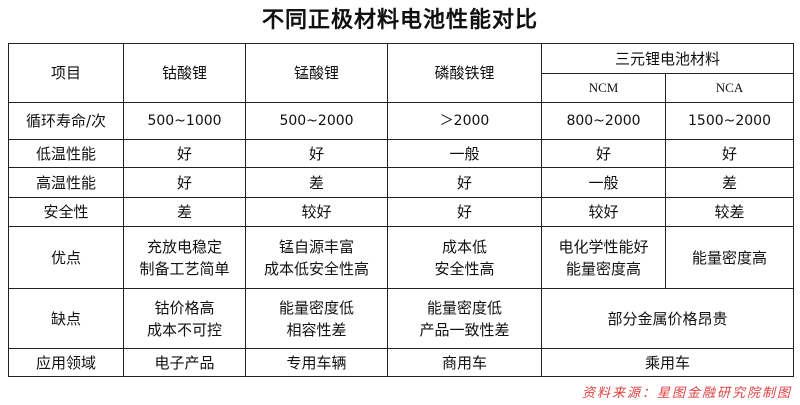 The height and width of the screenshot is (405, 800). I want to click on cell-line: 成本低, so click(464, 246).